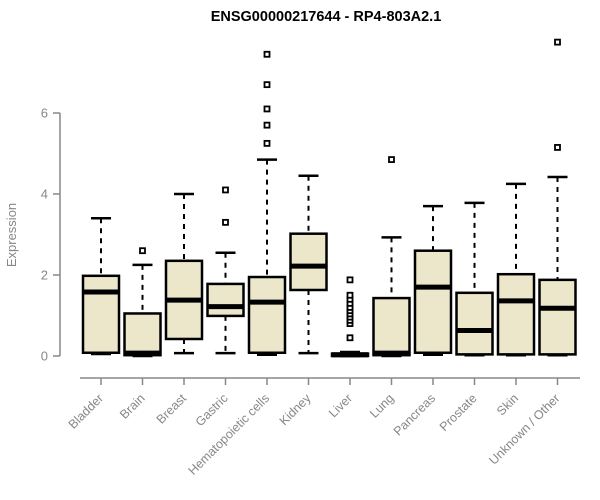  I want to click on x-tick-label: Unknown / Other, so click(524, 429).